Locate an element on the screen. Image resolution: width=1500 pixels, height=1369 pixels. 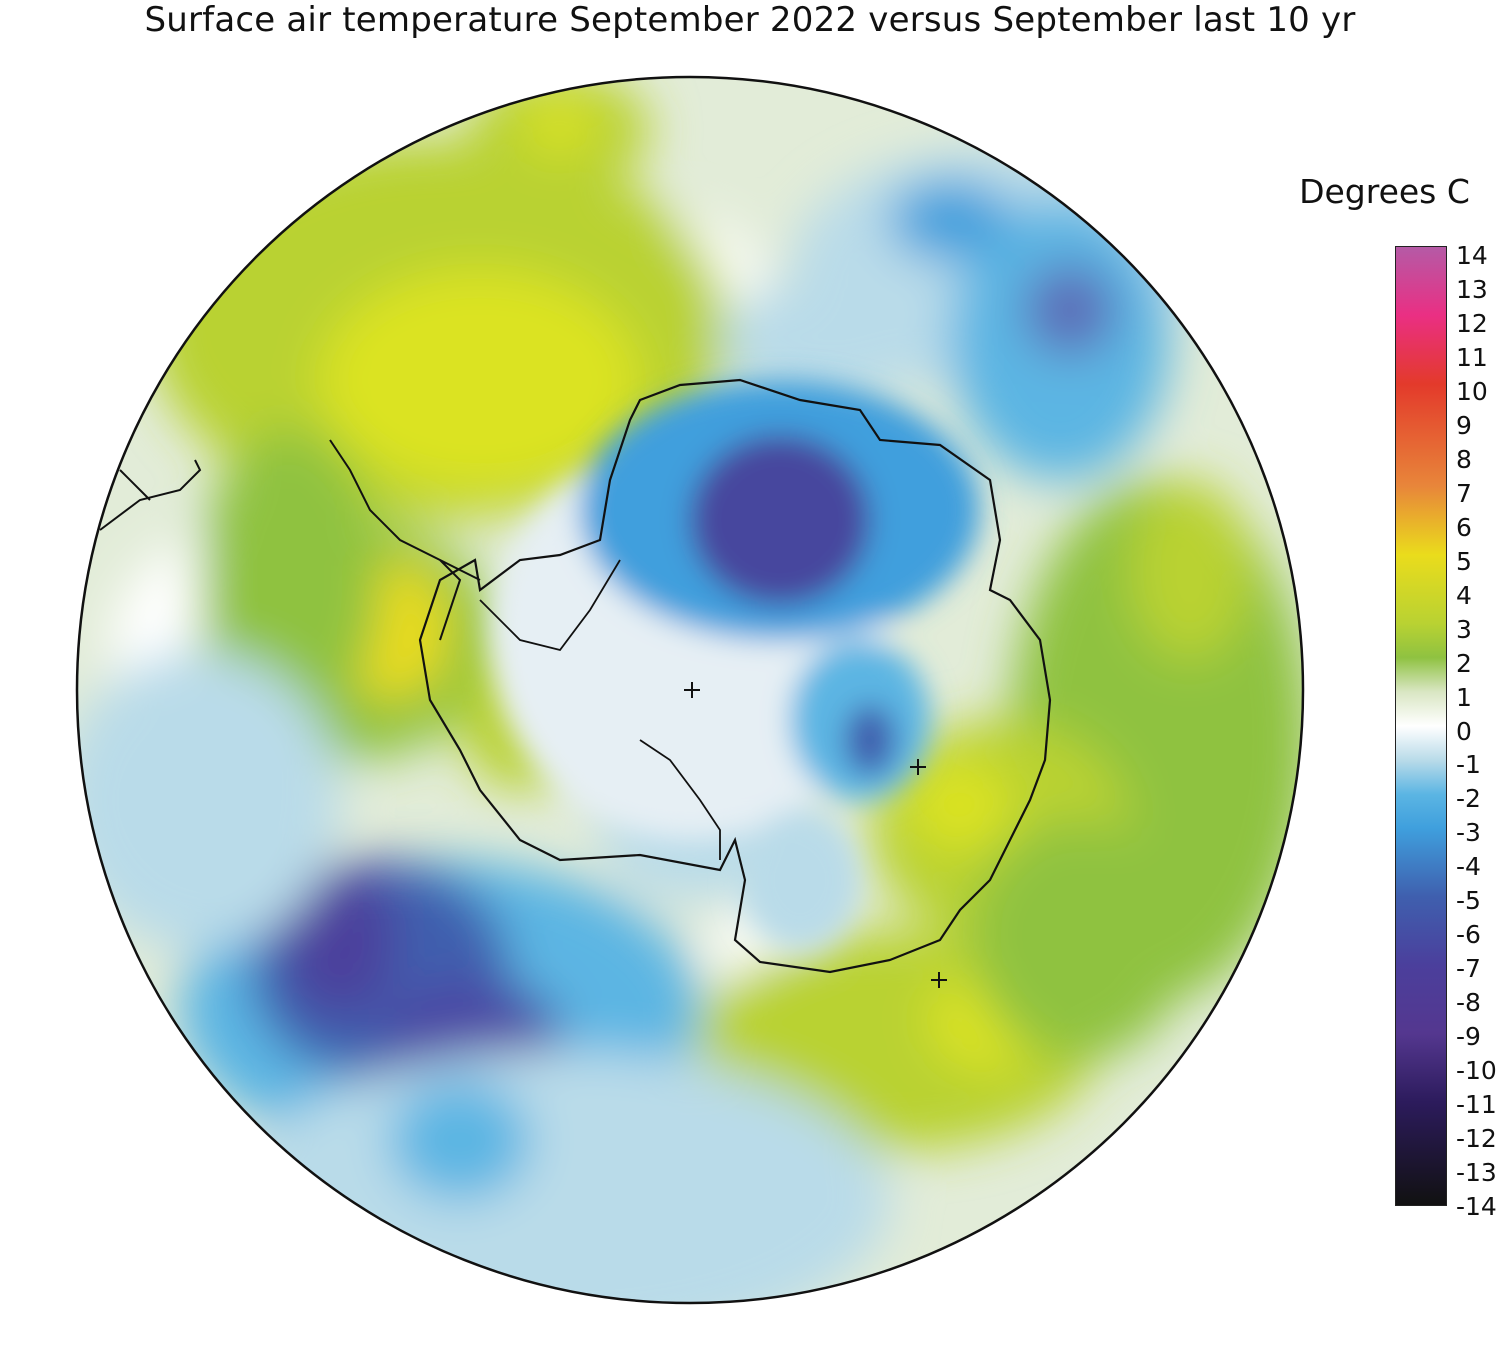
marker-plus-pole is located at coordinates (692, 690).